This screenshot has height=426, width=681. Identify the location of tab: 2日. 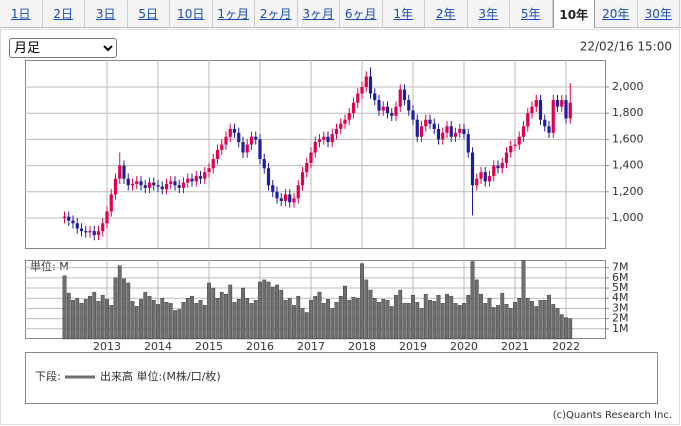
(64, 13).